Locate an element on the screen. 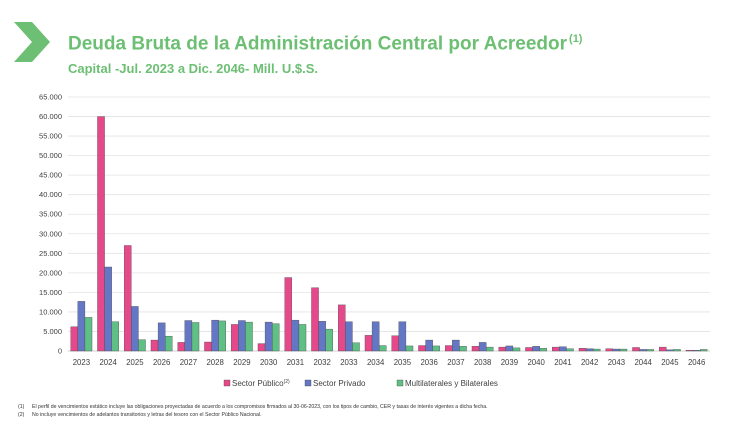  x-tick-label: 2031 is located at coordinates (295, 362).